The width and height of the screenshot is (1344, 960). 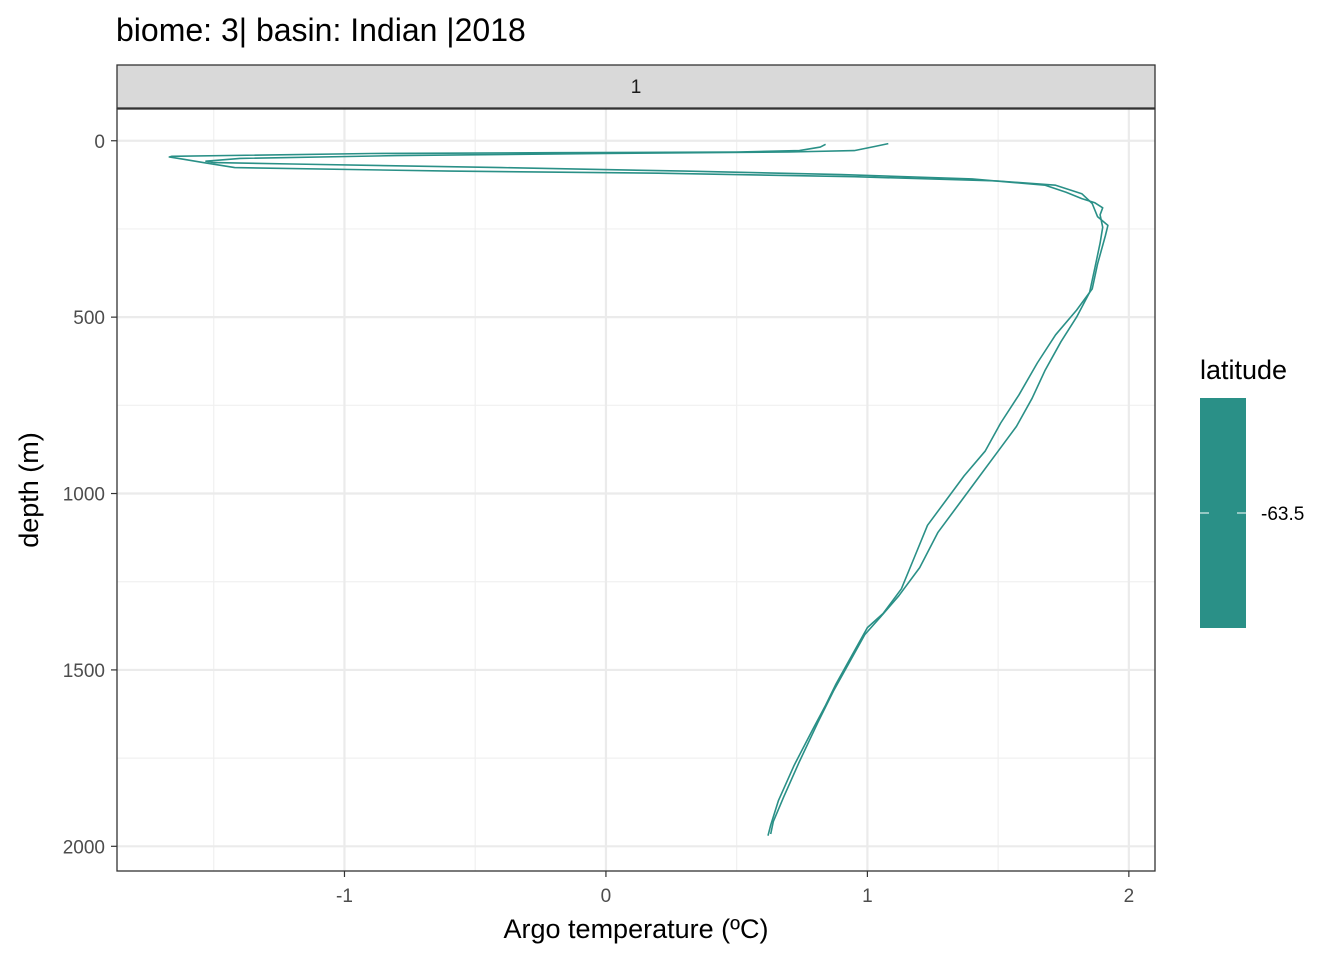 I want to click on facet-strip: 1, so click(x=636, y=86).